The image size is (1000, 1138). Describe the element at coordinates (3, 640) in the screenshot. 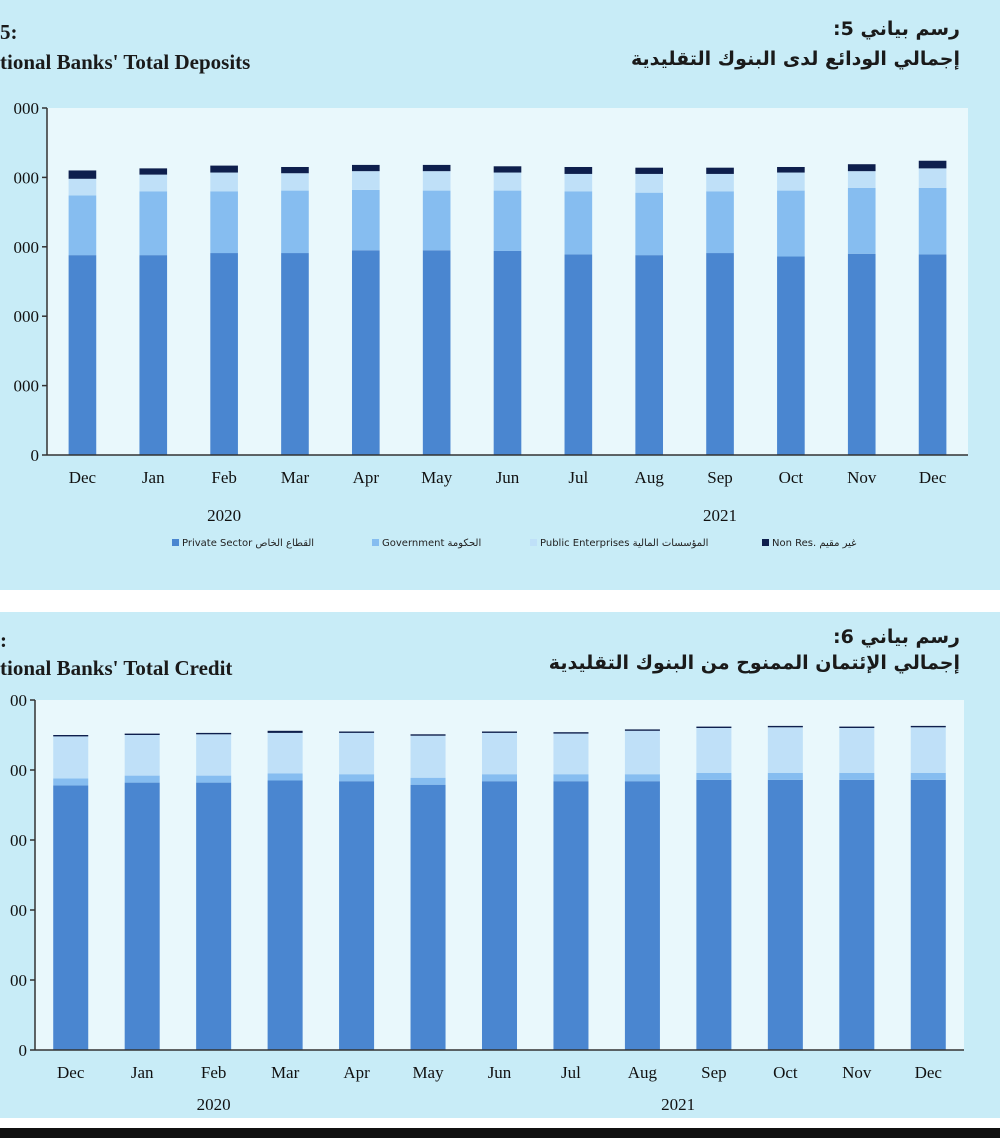

I see `chart2-number-en: :` at that location.